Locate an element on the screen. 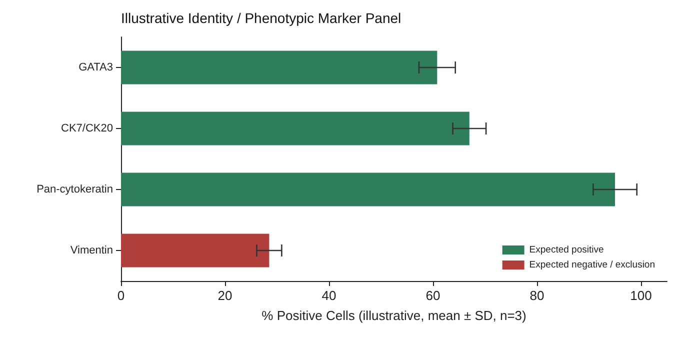  x-tick-label: 20 is located at coordinates (225, 295).